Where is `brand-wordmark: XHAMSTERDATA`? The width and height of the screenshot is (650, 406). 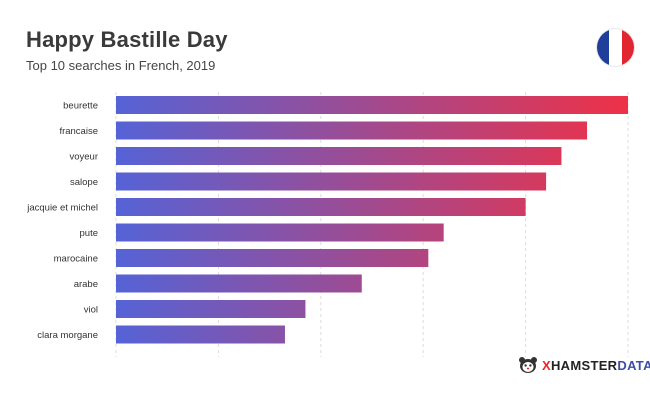 brand-wordmark: XHAMSTERDATA is located at coordinates (596, 365).